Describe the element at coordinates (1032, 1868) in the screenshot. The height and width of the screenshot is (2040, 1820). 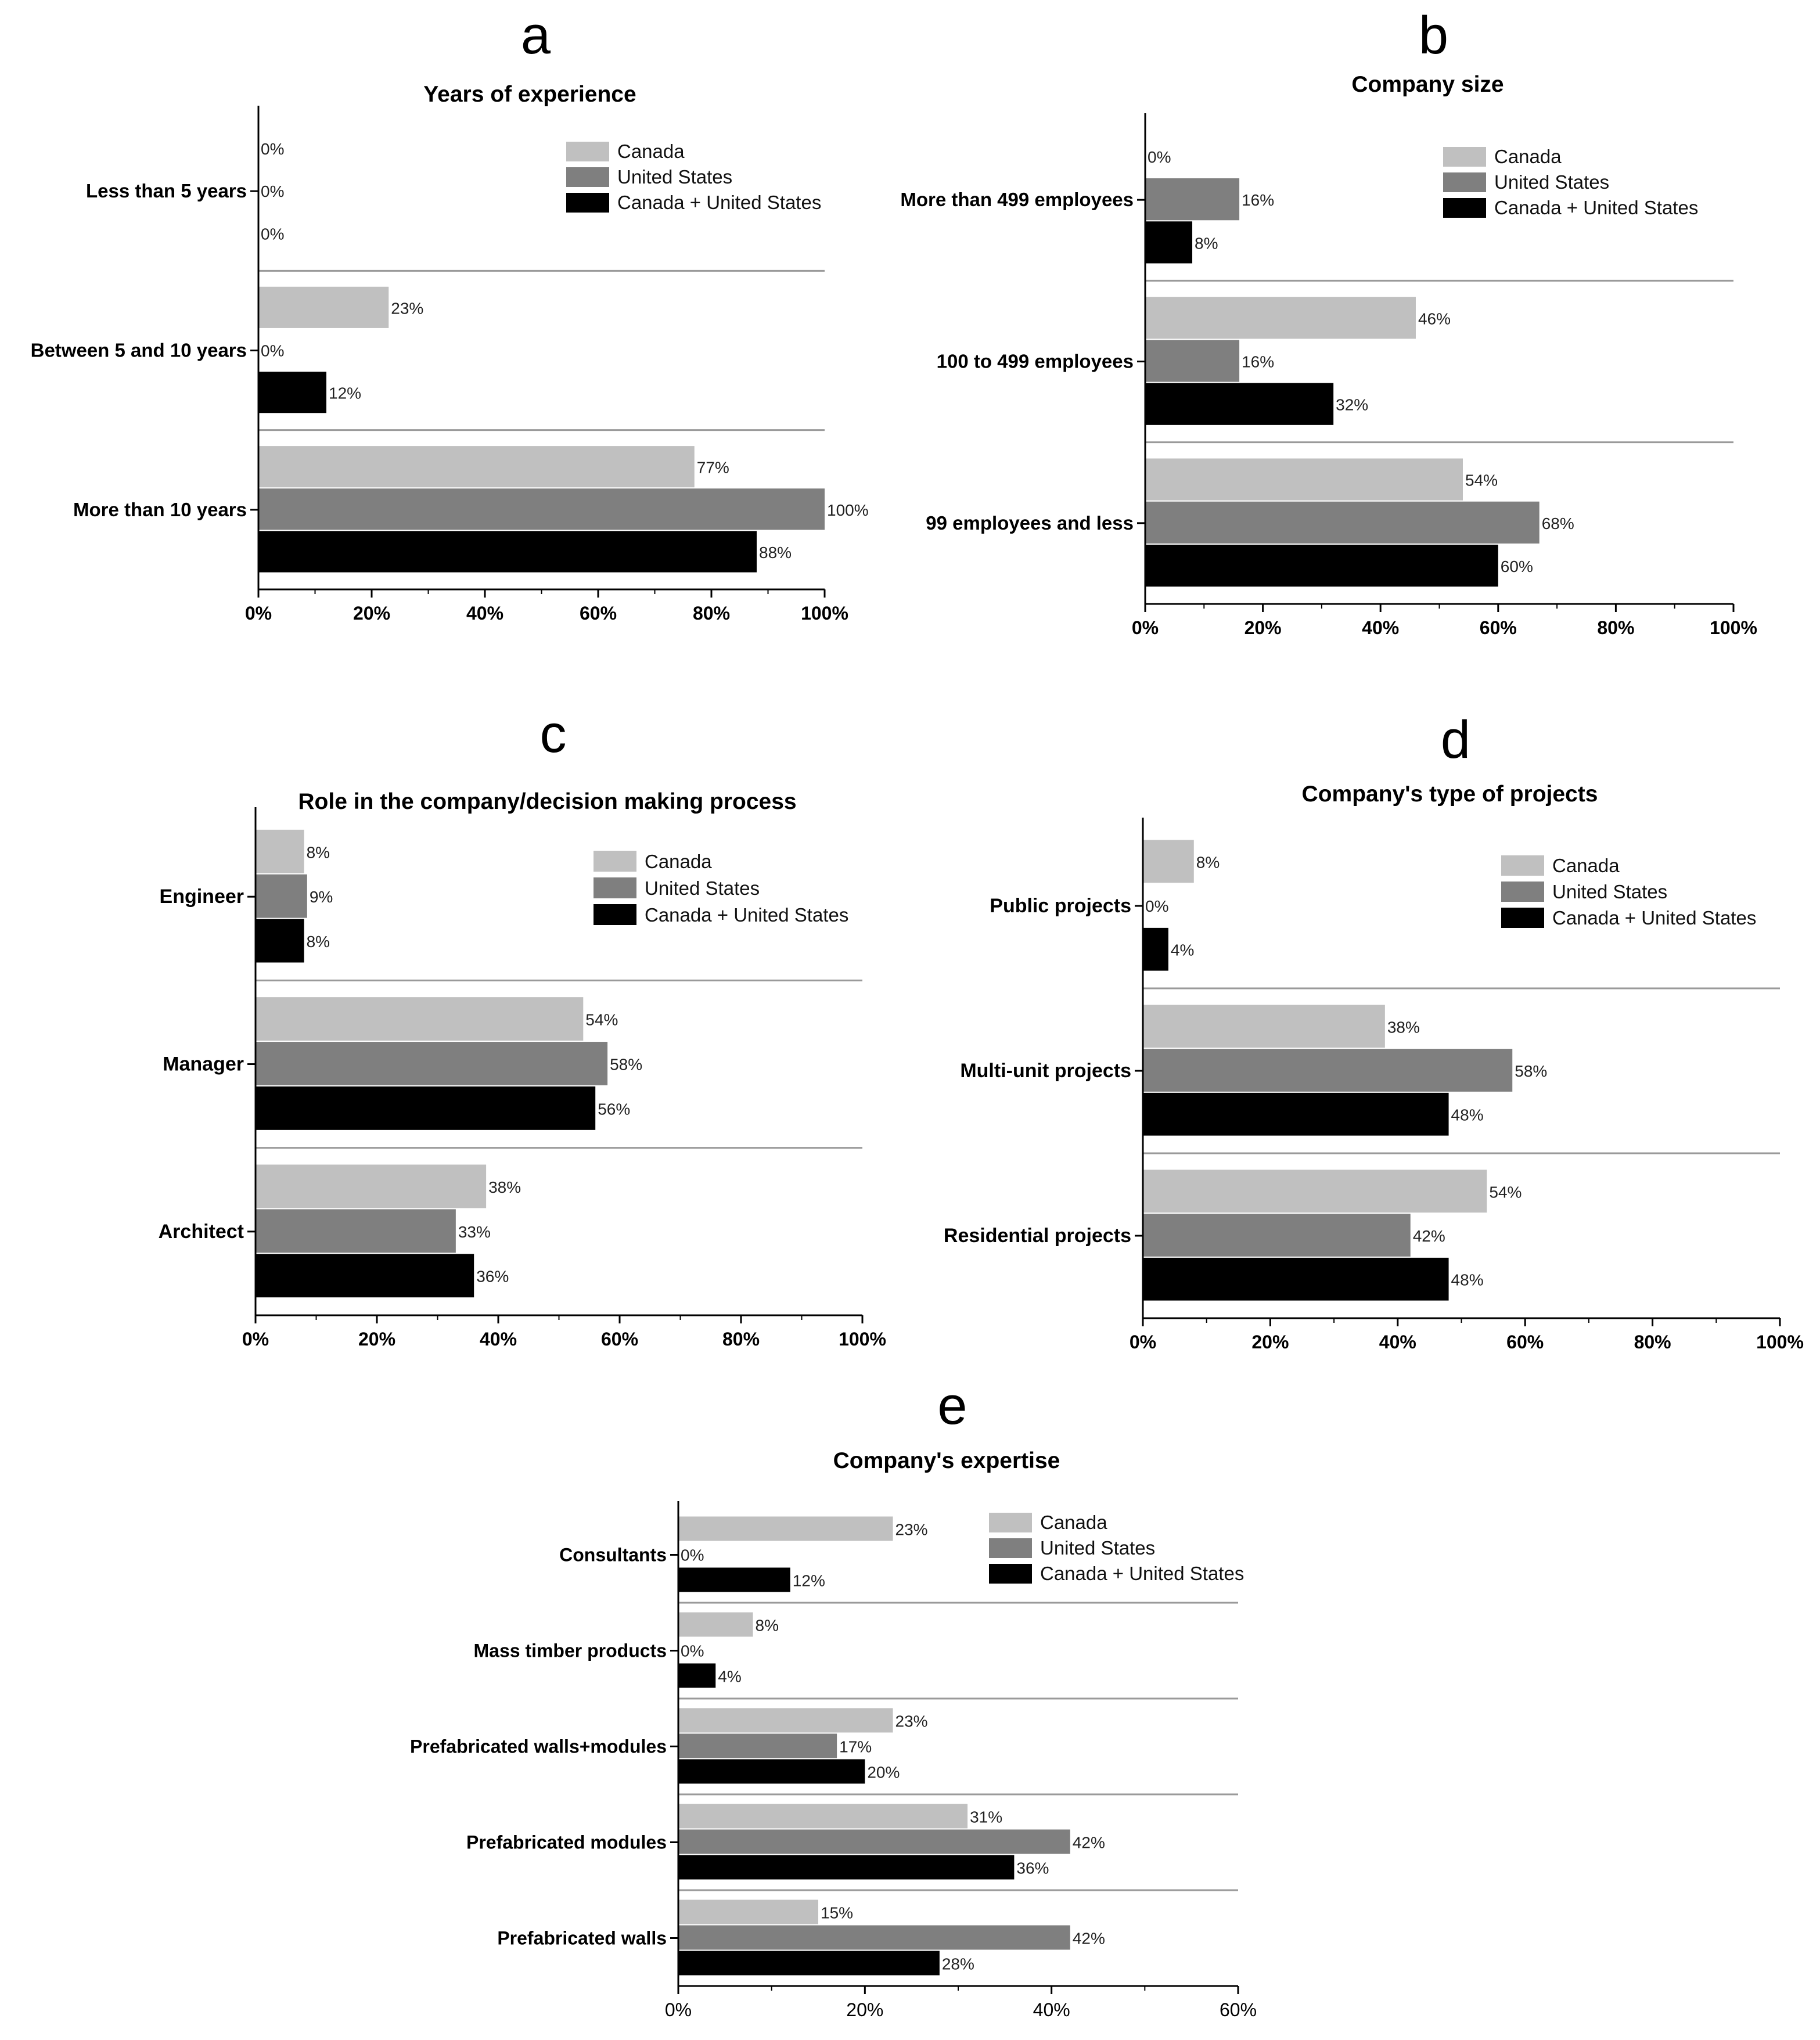
I see `data-label: 36%` at that location.